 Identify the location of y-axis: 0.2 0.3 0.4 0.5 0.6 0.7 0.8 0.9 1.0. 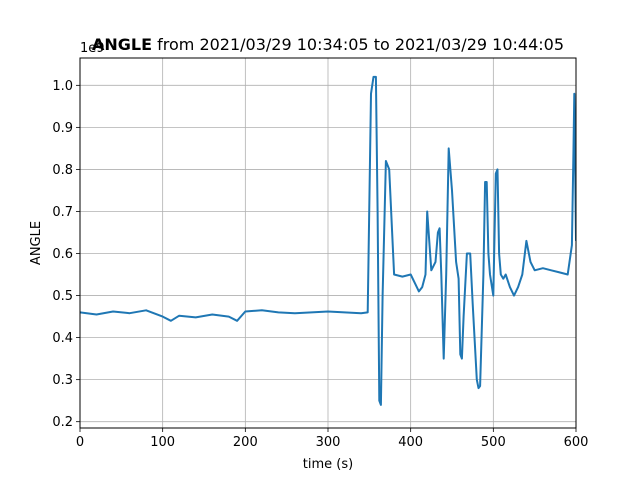
(66, 254).